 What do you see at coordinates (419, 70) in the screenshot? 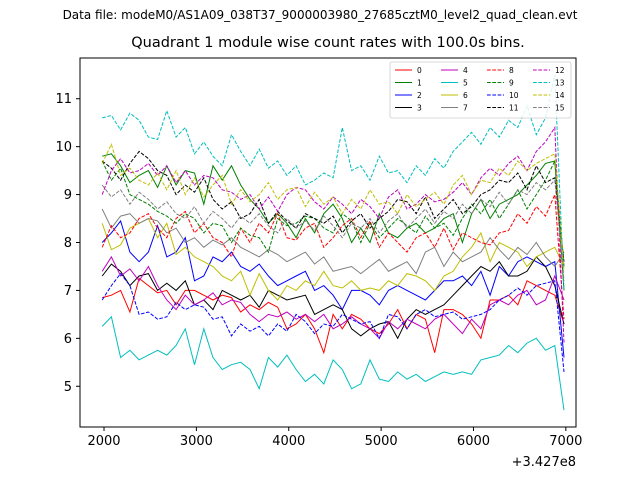
I see `legend-label-0: 0` at bounding box center [419, 70].